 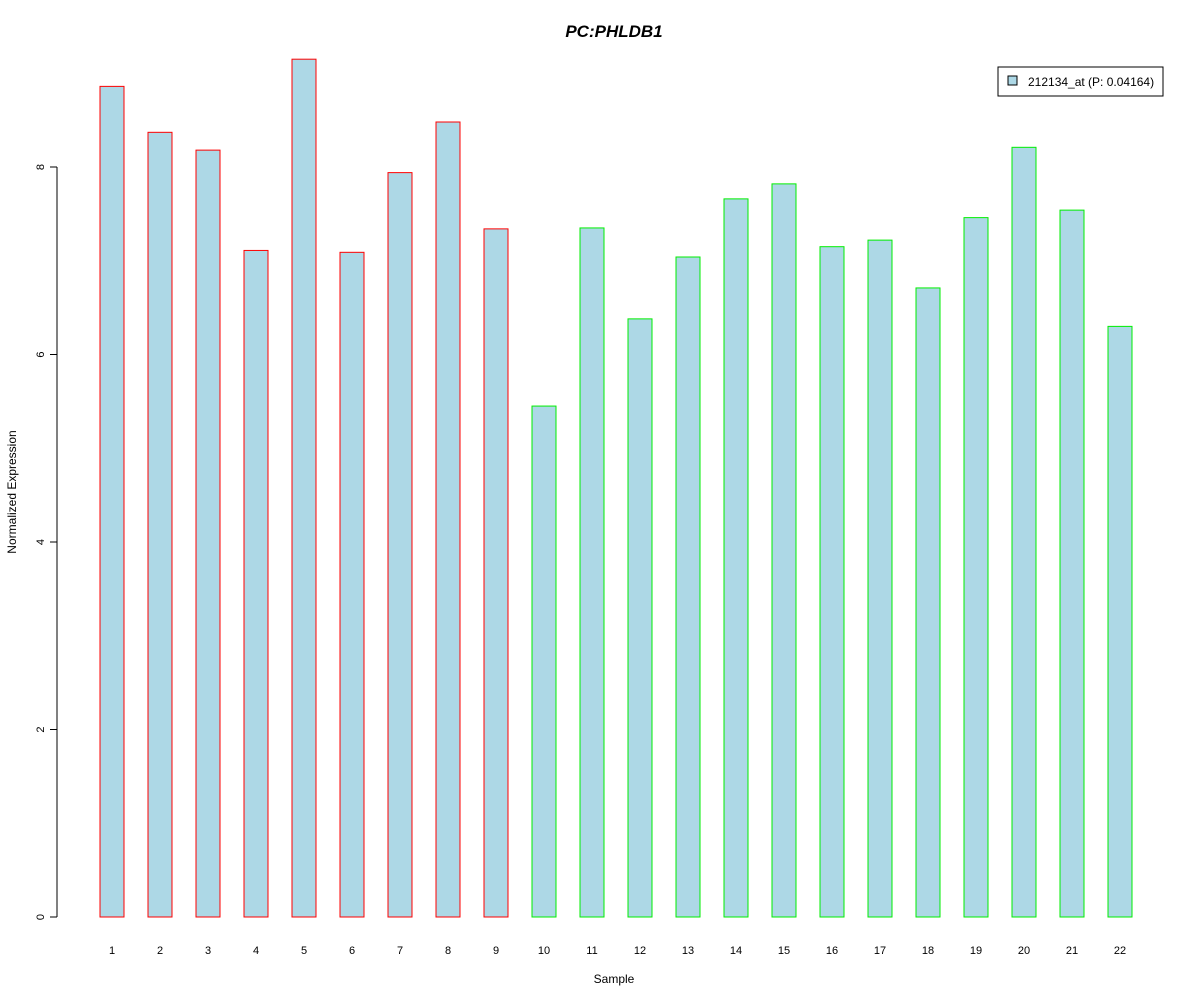 I want to click on x-tick-label: 4, so click(x=256, y=951).